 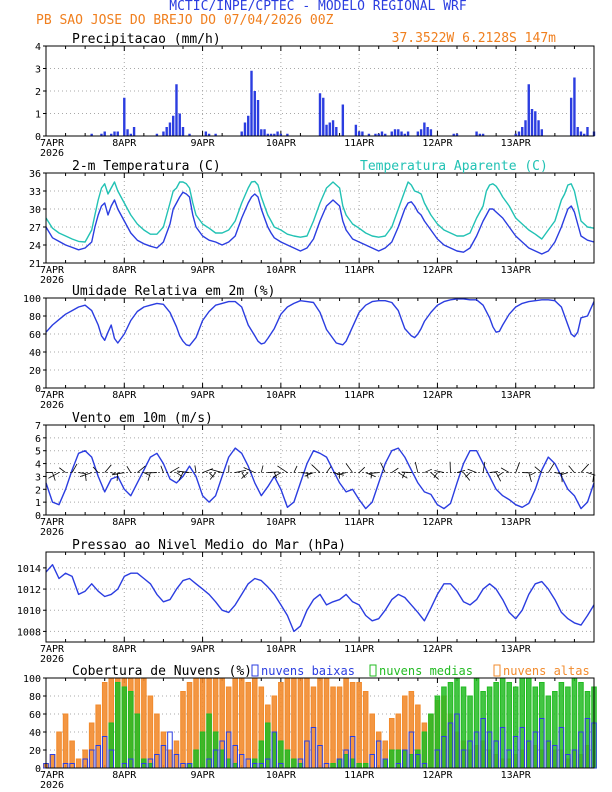 What do you see at coordinates (52, 280) in the screenshot?
I see `x-year-label: 2026` at bounding box center [52, 280].